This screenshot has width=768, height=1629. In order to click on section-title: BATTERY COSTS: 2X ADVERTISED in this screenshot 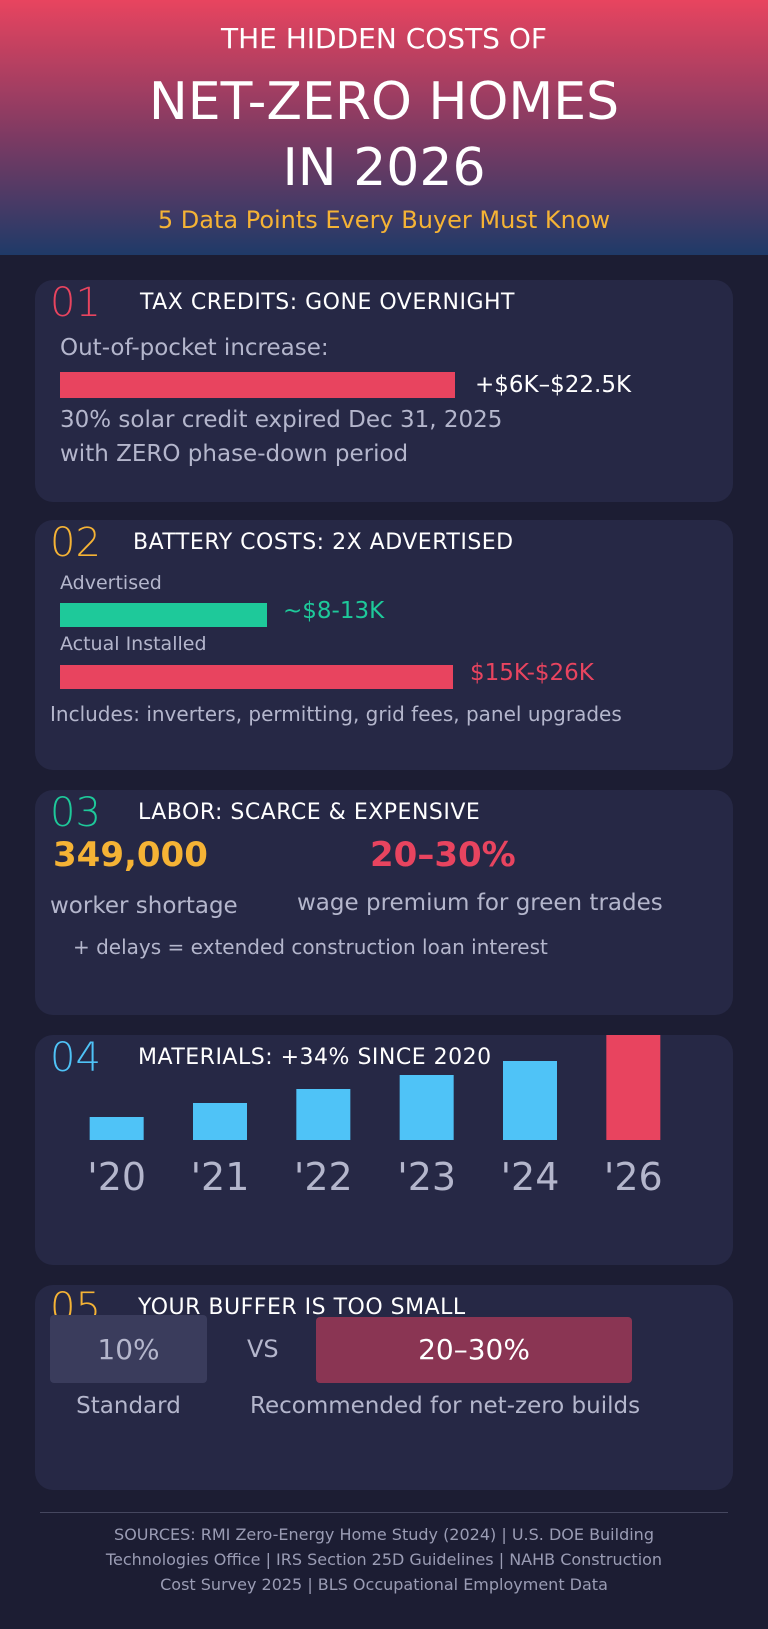, I will do `click(323, 542)`.